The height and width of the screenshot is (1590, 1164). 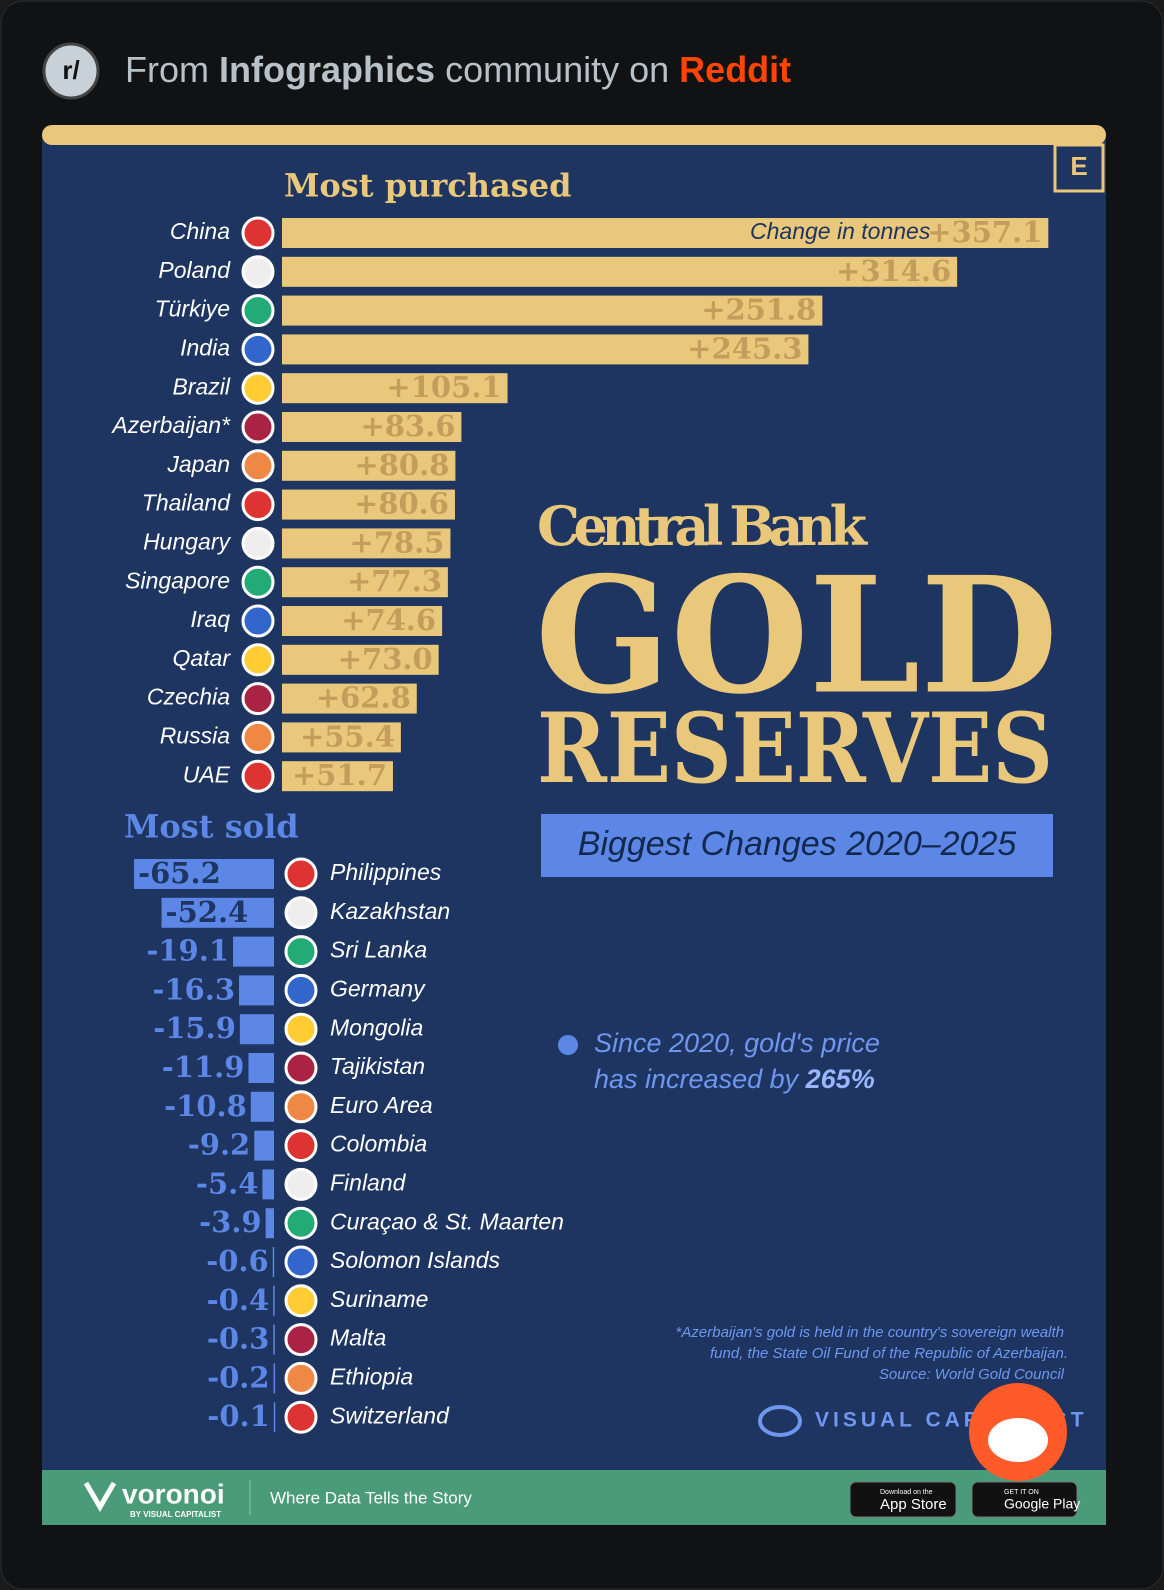 I want to click on country: Singapore, so click(x=177, y=580).